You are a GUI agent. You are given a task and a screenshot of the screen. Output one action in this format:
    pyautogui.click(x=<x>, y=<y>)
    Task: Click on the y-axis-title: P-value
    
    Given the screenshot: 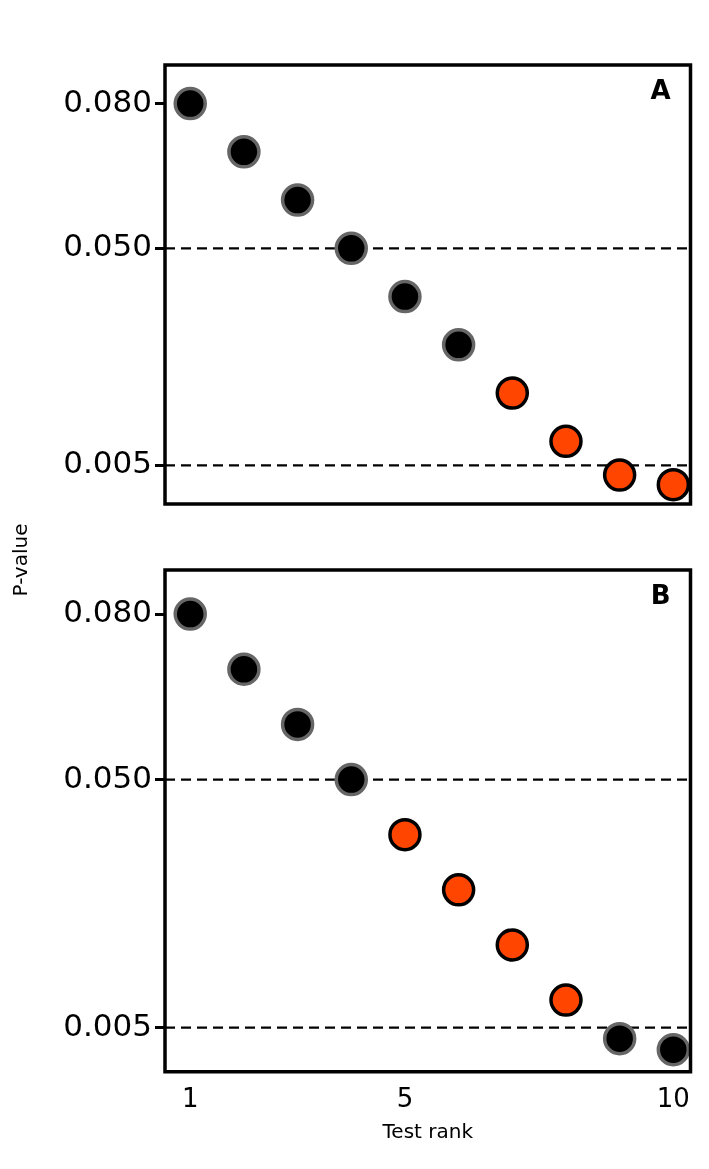 What is the action you would take?
    pyautogui.click(x=20, y=560)
    